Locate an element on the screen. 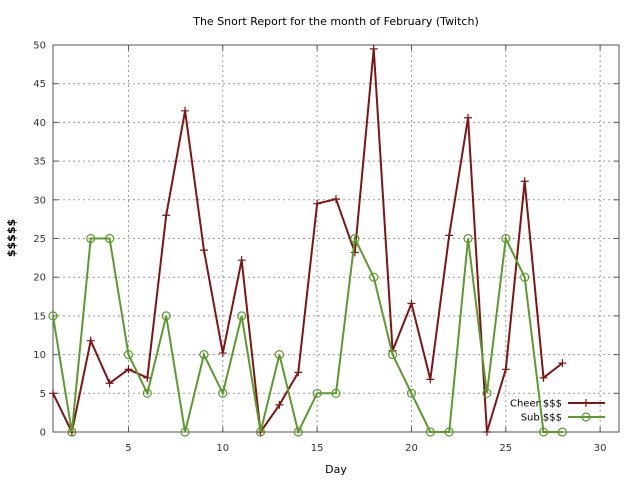 The width and height of the screenshot is (640, 480). x-tick-label: 5 is located at coordinates (128, 448).